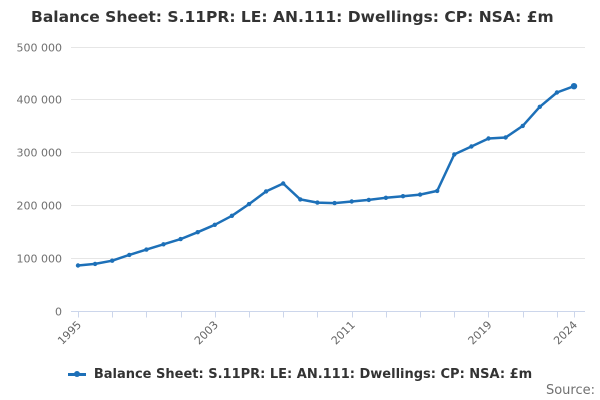  Describe the element at coordinates (40, 153) in the screenshot. I see `y-tick-label: 300 000` at that location.